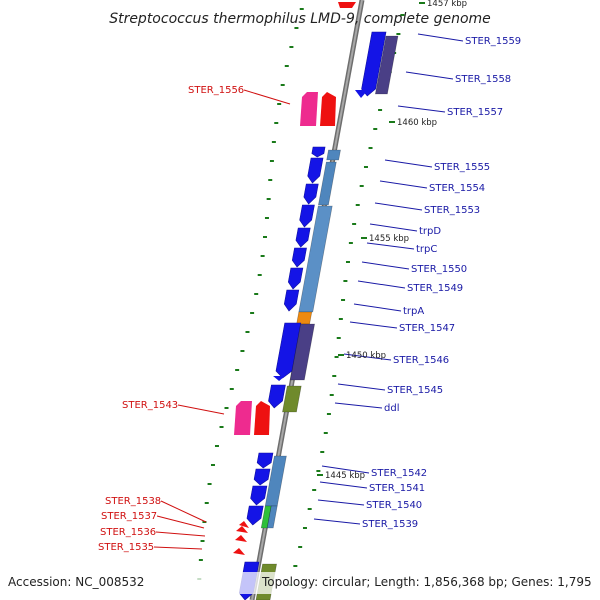 Image resolution: width=600 pixels, height=600 pixels. I want to click on gene-label: STER_1556, so click(216, 90).